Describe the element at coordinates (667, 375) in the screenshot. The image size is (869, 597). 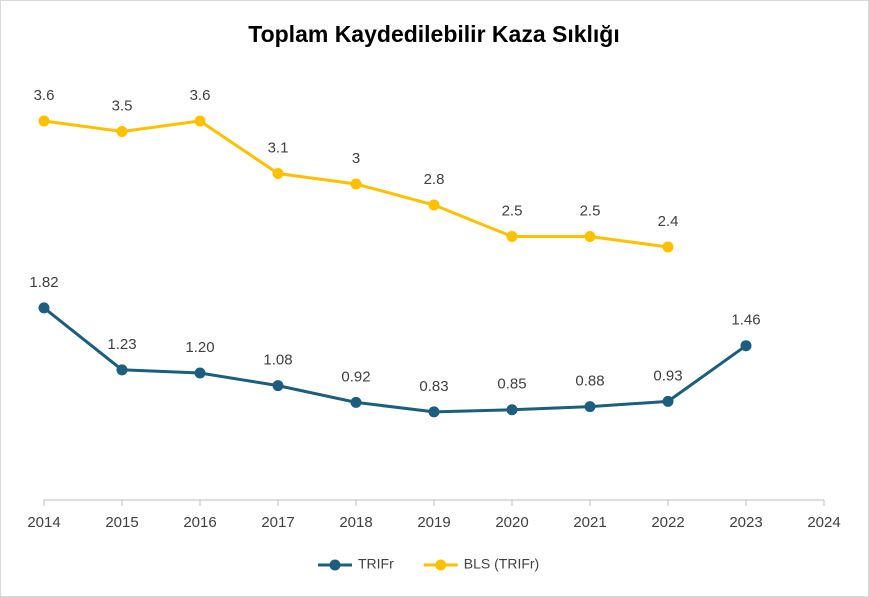
I see `data-label: 0.93` at that location.